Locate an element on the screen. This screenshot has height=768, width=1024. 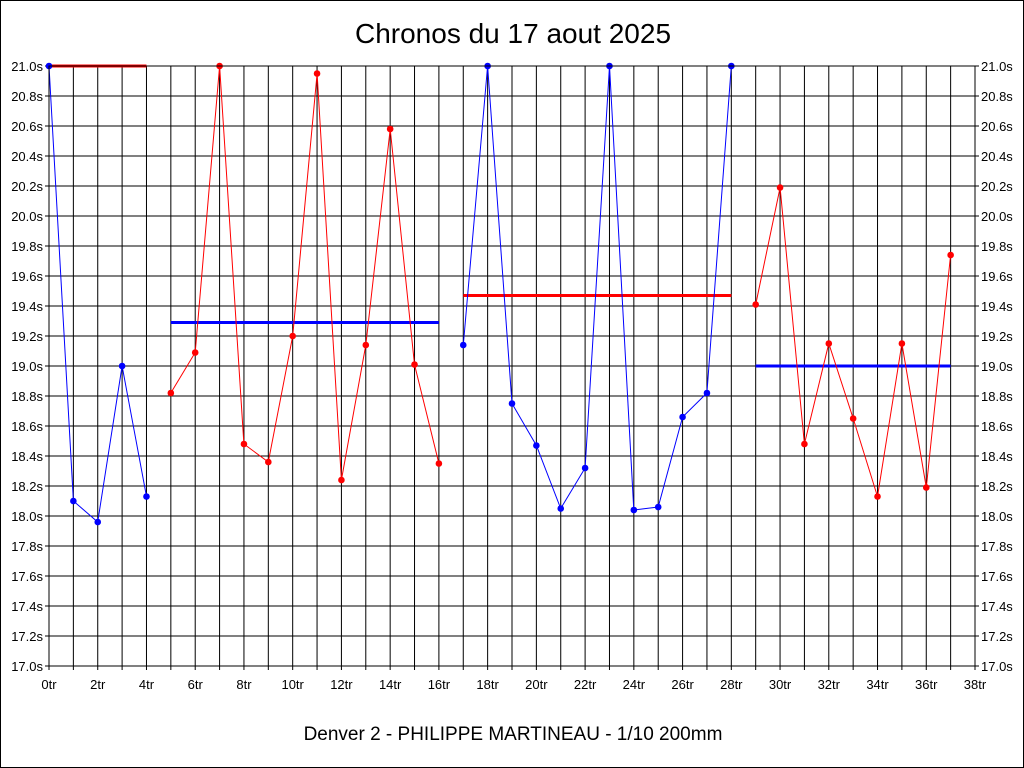
y-tick-label-right: 17.8s is located at coordinates (997, 546).